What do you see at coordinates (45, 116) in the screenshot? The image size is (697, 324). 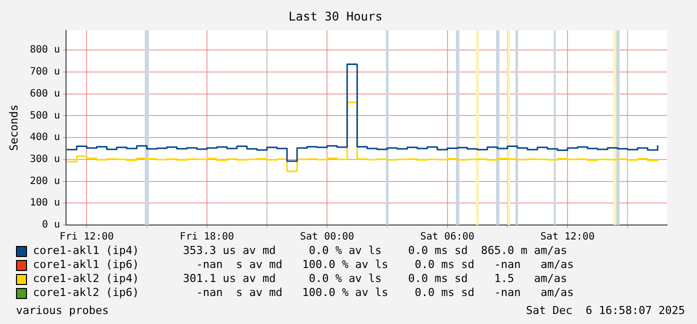 I see `y-tick-label: 500 u` at bounding box center [45, 116].